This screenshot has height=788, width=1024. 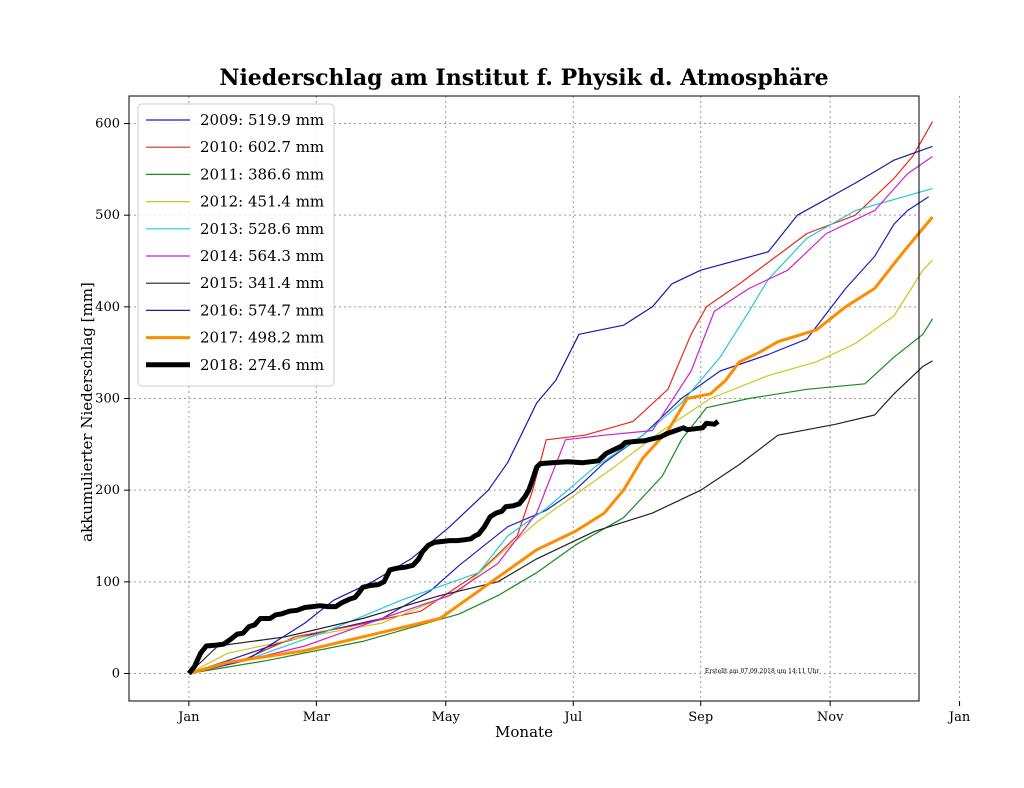 I want to click on y-tick-label: 600, so click(x=107, y=124).